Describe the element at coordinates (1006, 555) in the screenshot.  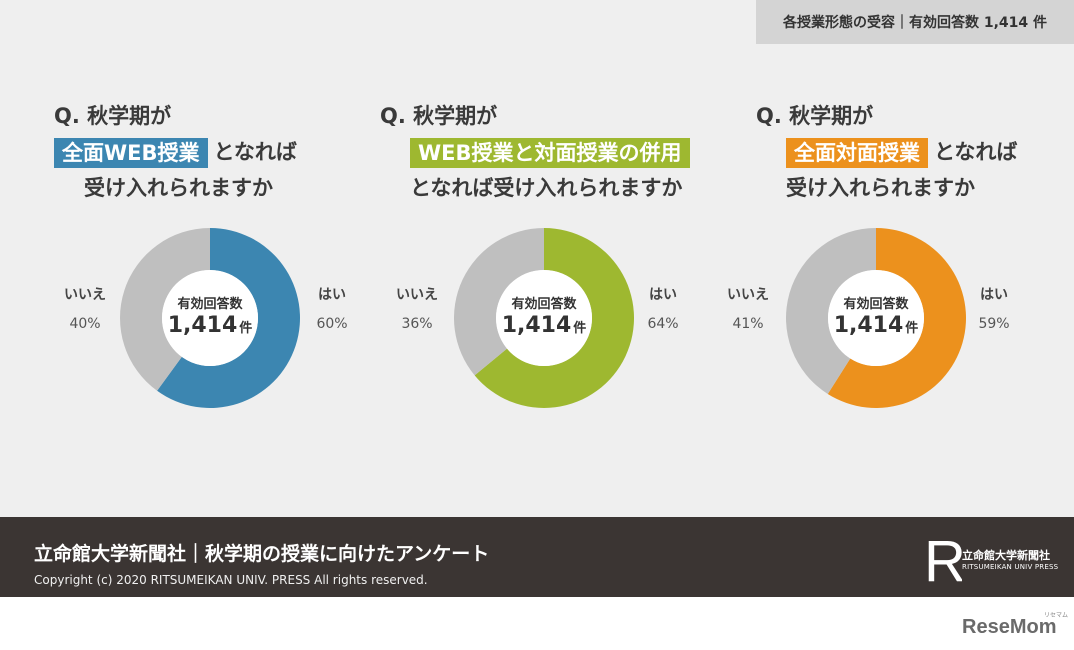
I see `logo-name: 立命館大学新聞社` at that location.